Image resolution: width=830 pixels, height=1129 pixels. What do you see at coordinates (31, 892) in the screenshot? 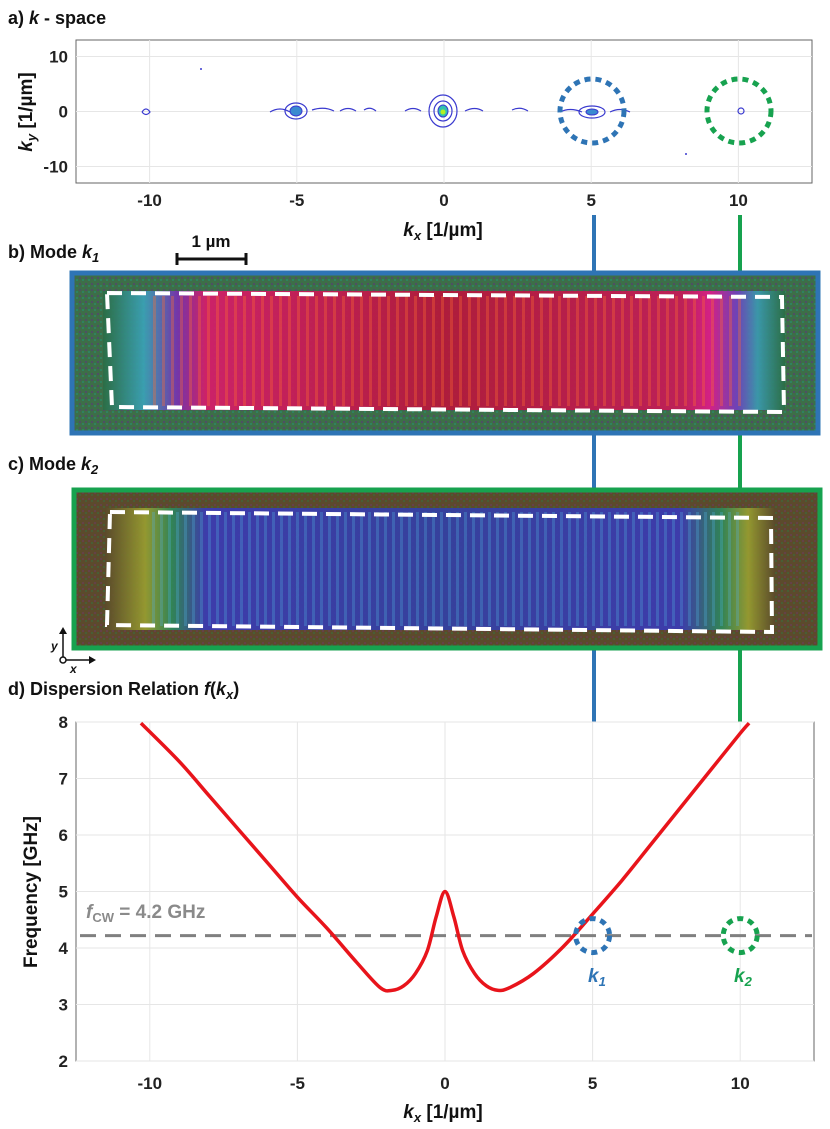
I see `panel-d-y-label: Frequency [GHz]` at bounding box center [31, 892].